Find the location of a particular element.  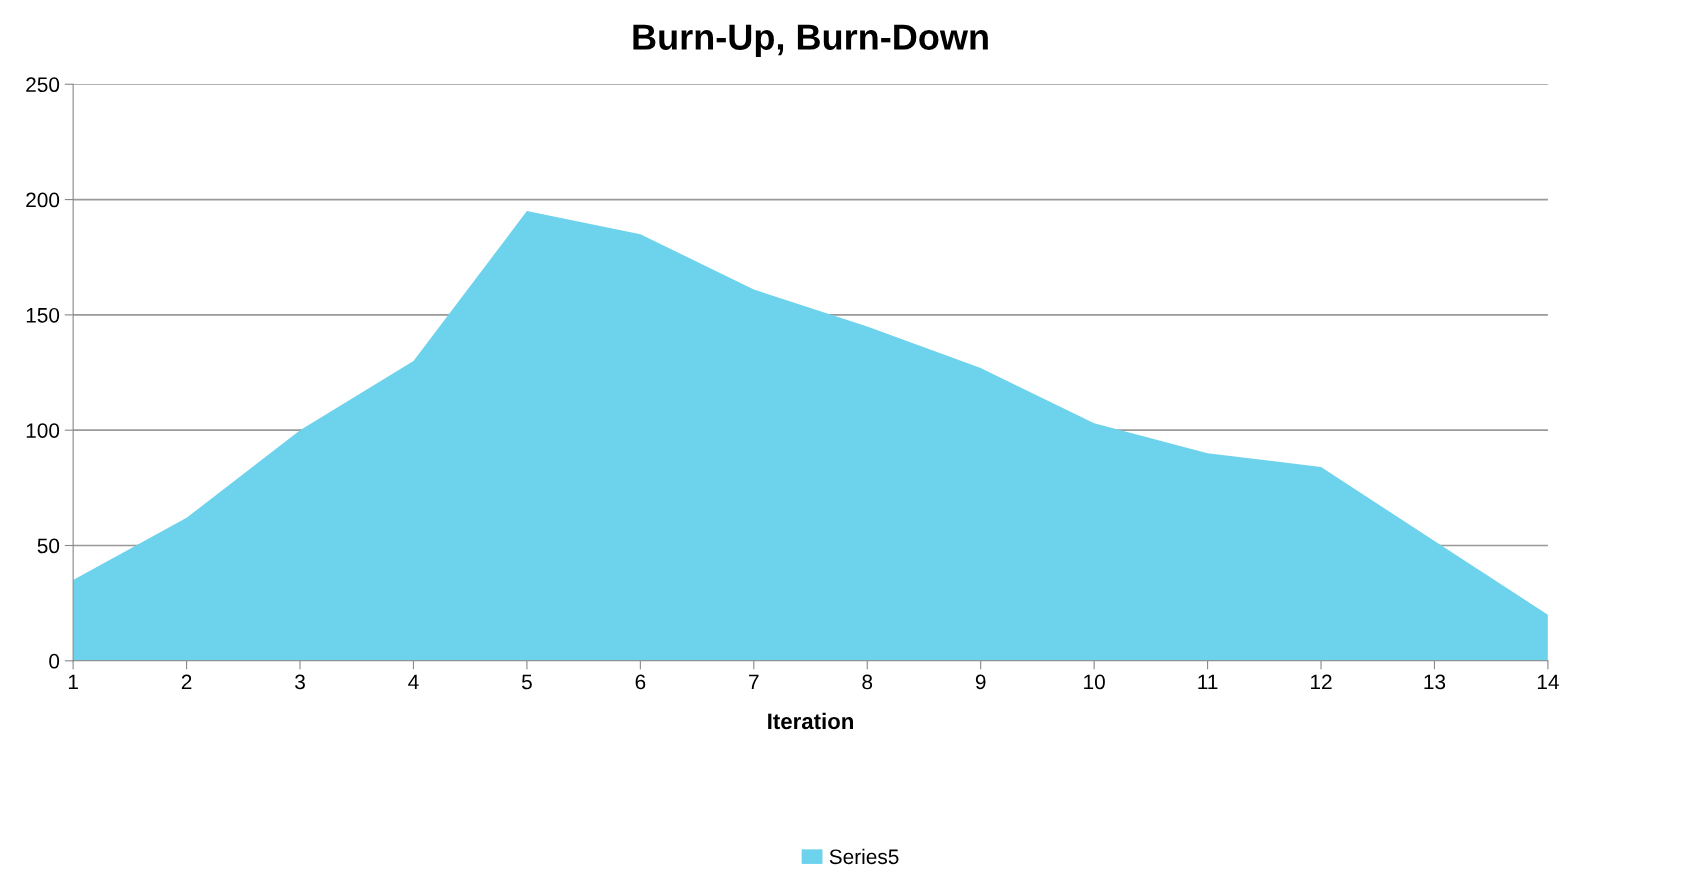

x-tick-label: 12 is located at coordinates (1321, 682).